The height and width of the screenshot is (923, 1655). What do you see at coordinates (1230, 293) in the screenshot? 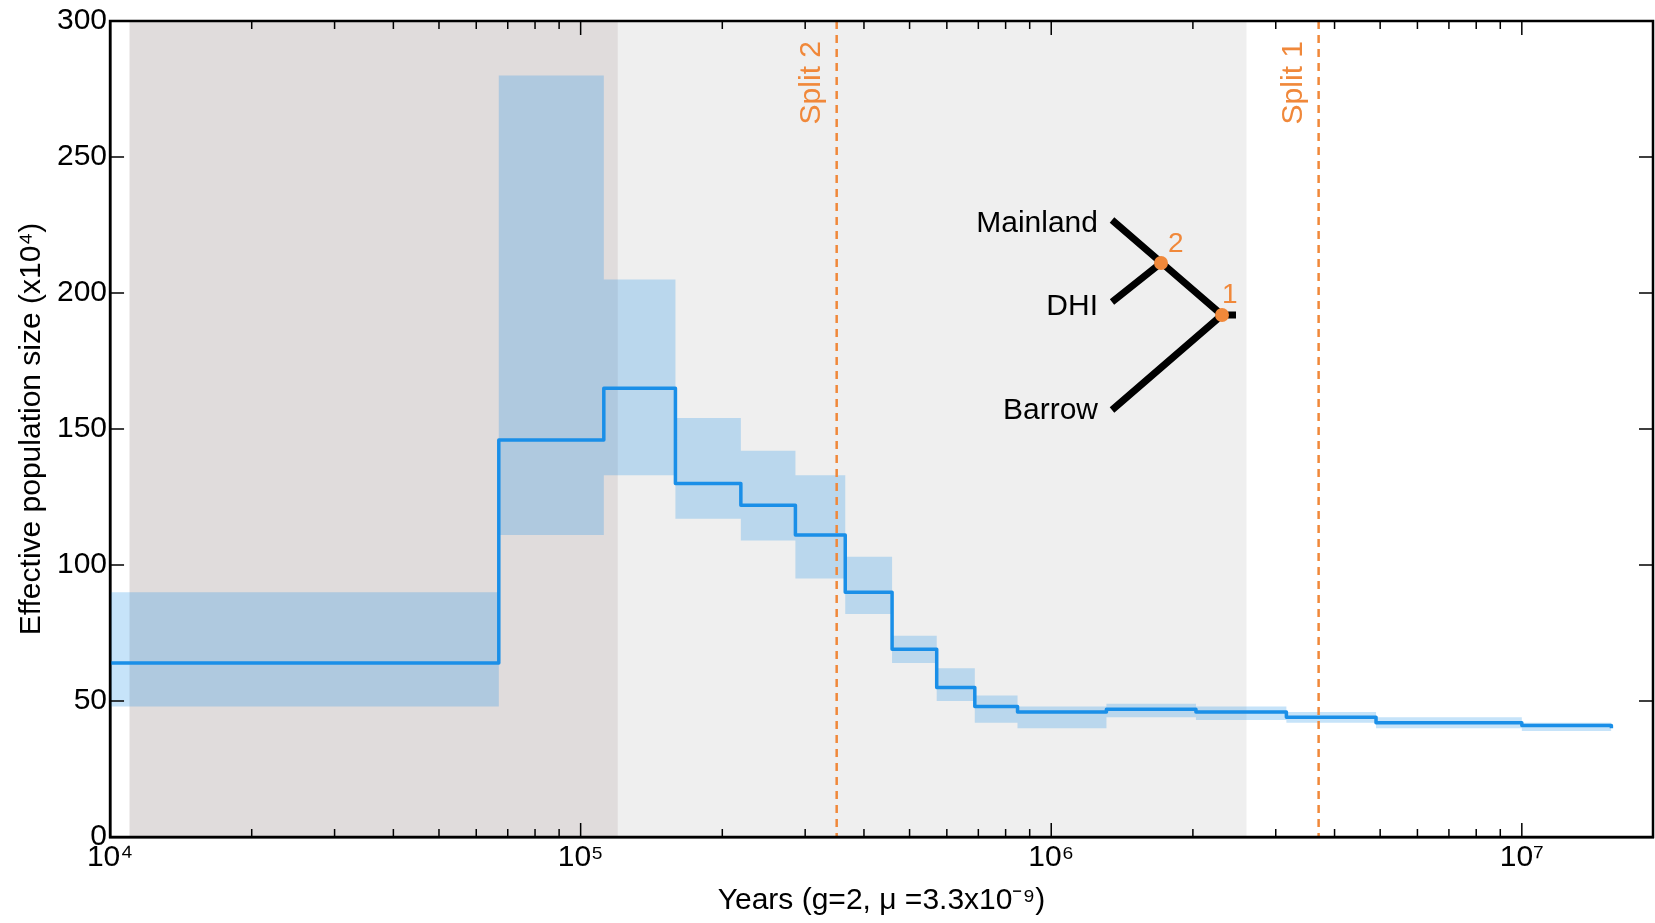
I see `annotation: 1` at bounding box center [1230, 293].